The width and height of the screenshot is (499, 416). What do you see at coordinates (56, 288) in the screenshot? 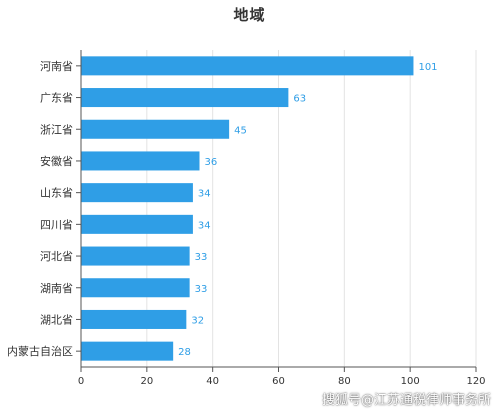
I see `category-label: 湖南省` at bounding box center [56, 288].